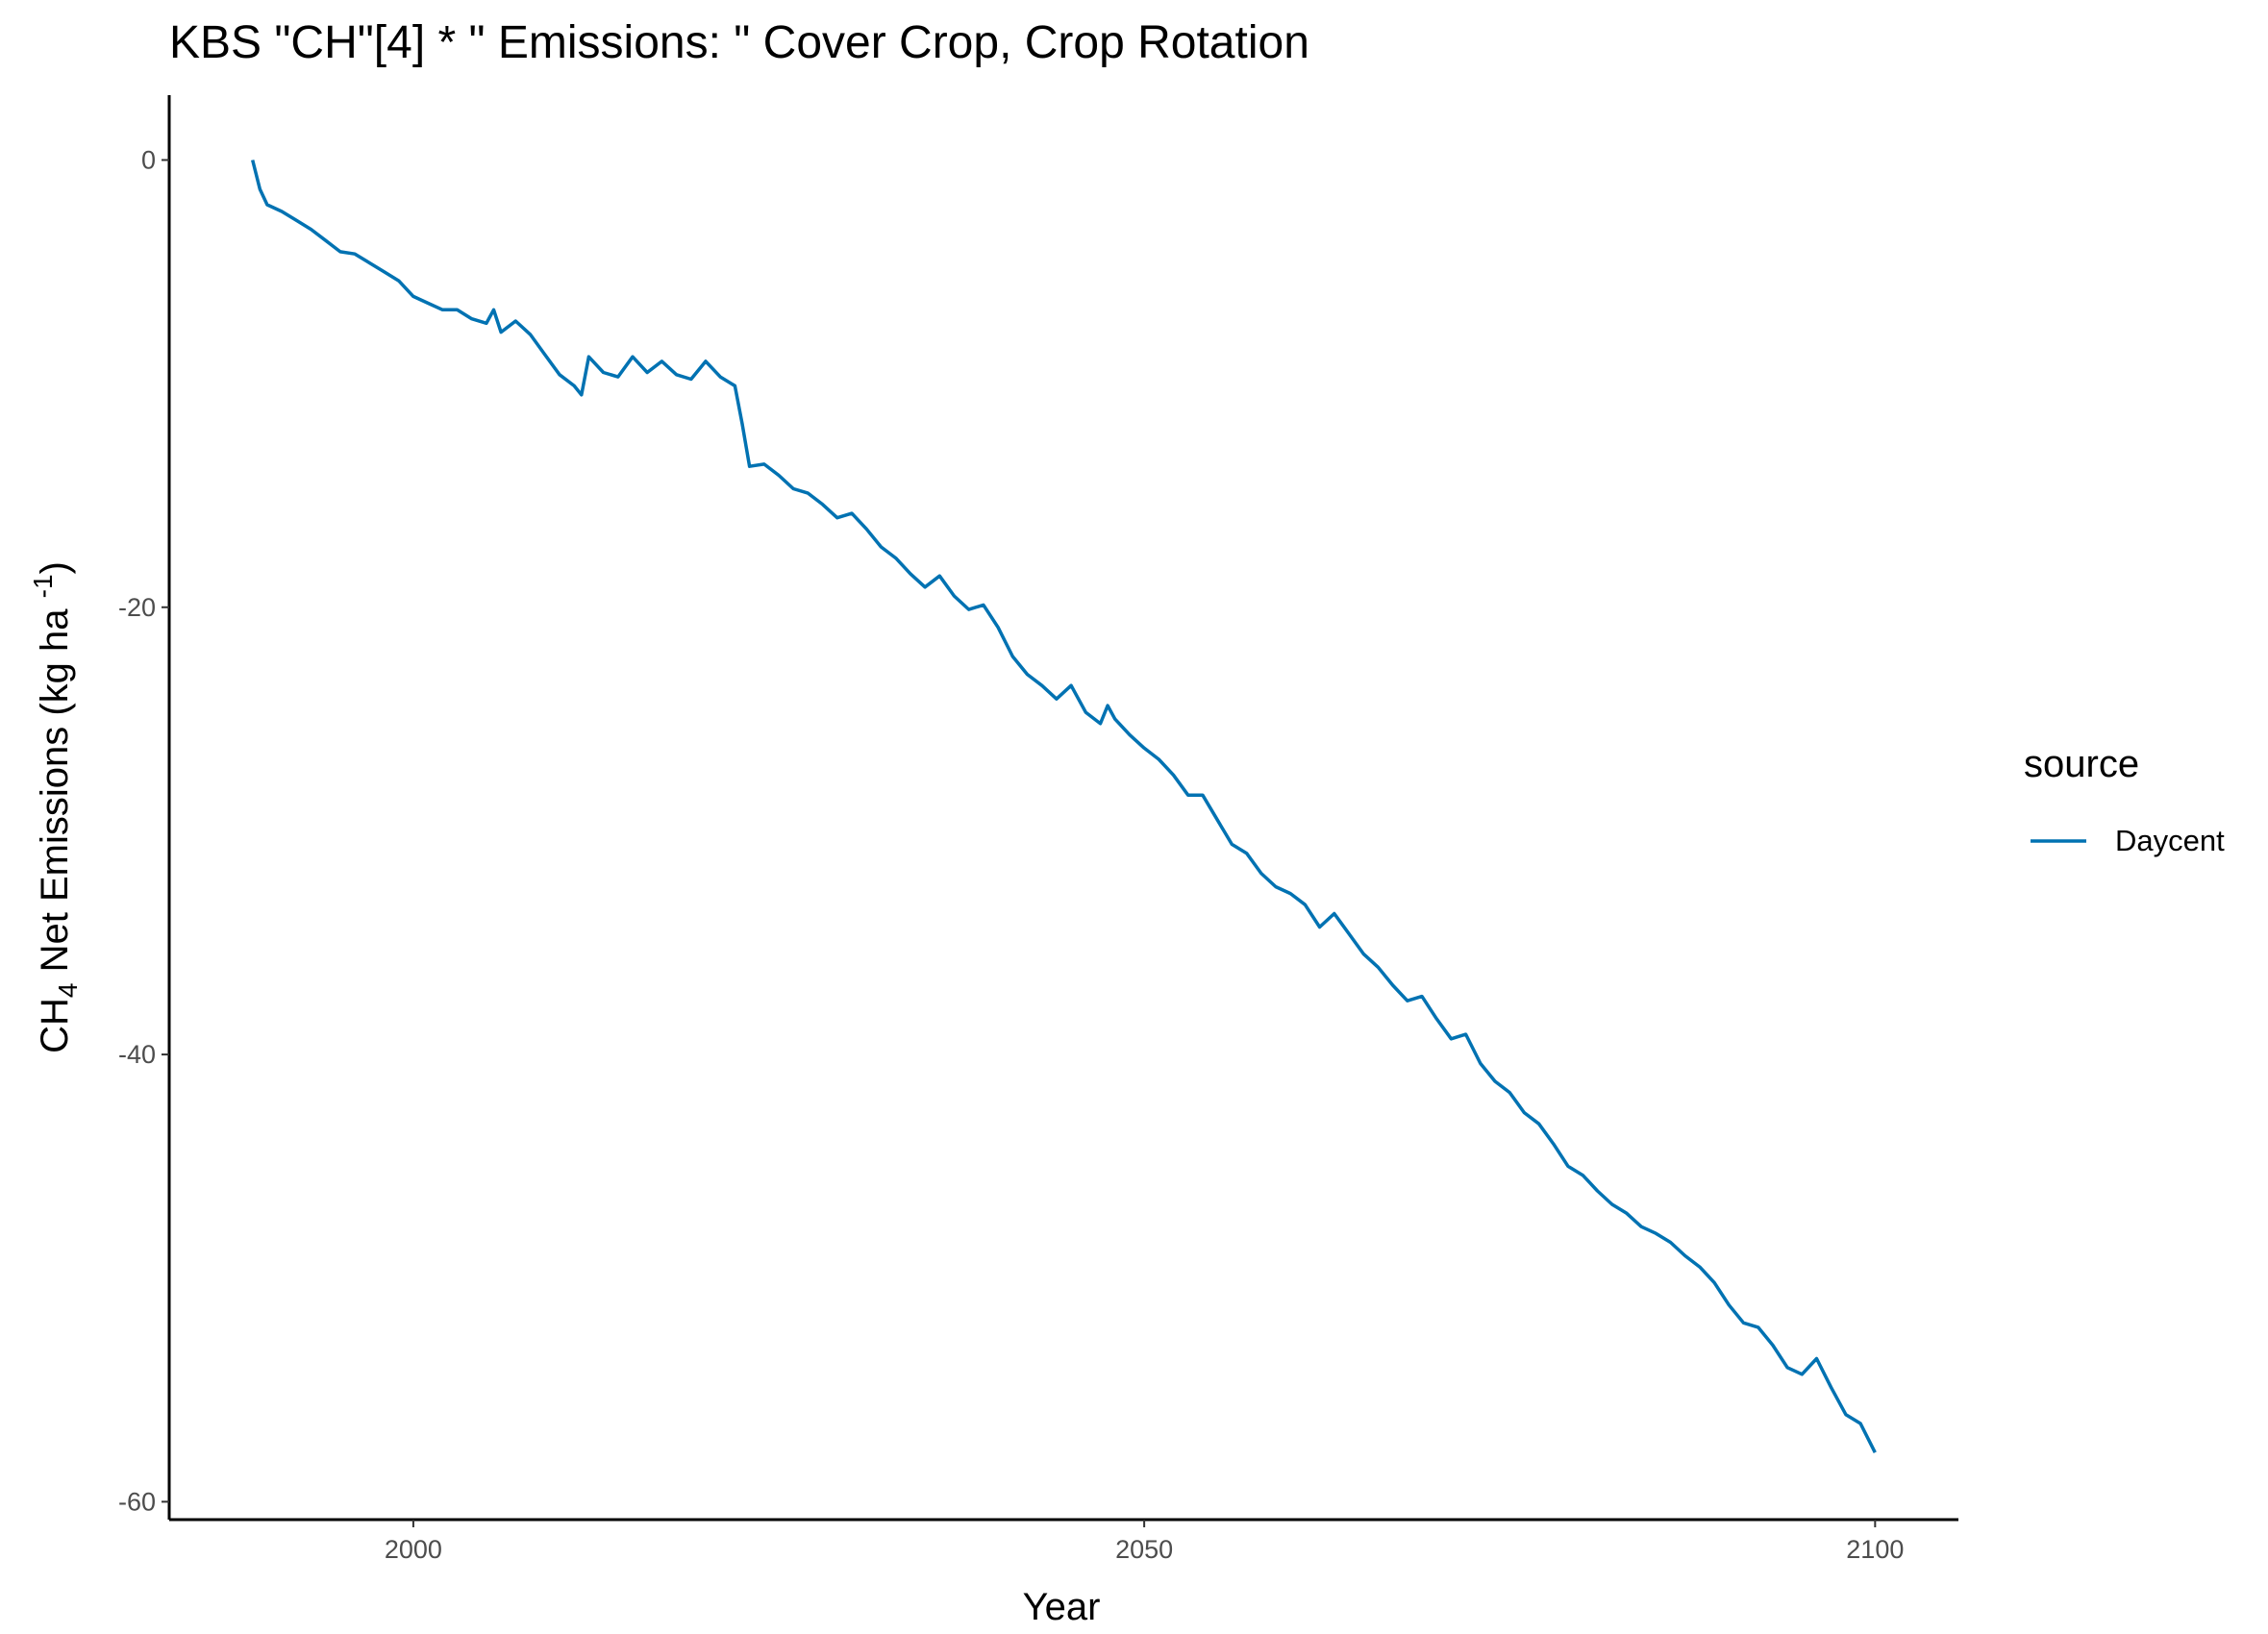  I want to click on y-axis-title: CH4 Net Emissions (kg ha -1), so click(55, 807).